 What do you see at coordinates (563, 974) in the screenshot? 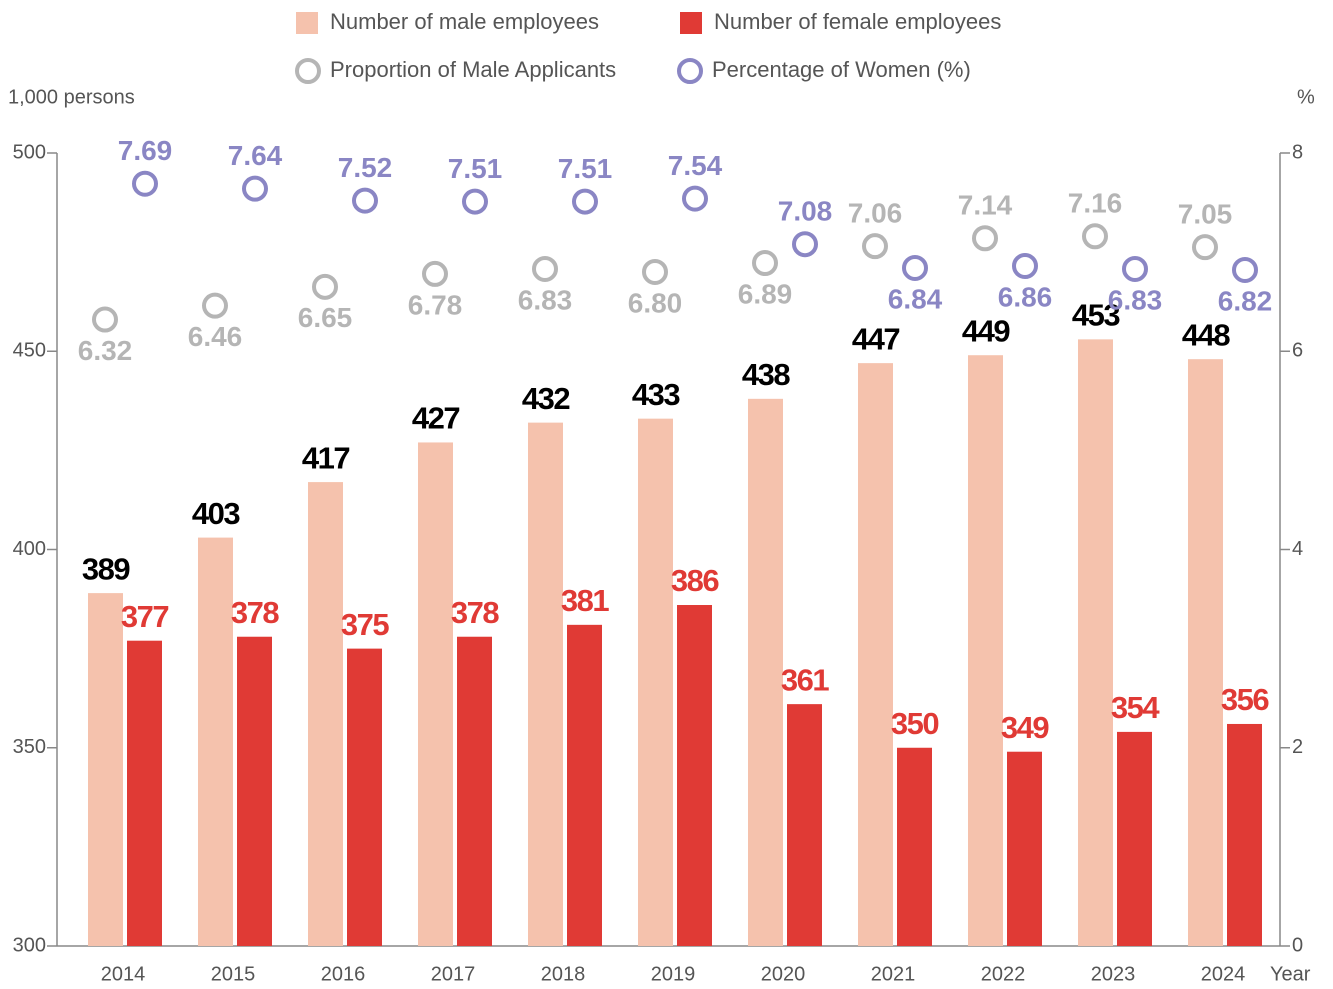
I see `x-tick-label: 2018` at bounding box center [563, 974].